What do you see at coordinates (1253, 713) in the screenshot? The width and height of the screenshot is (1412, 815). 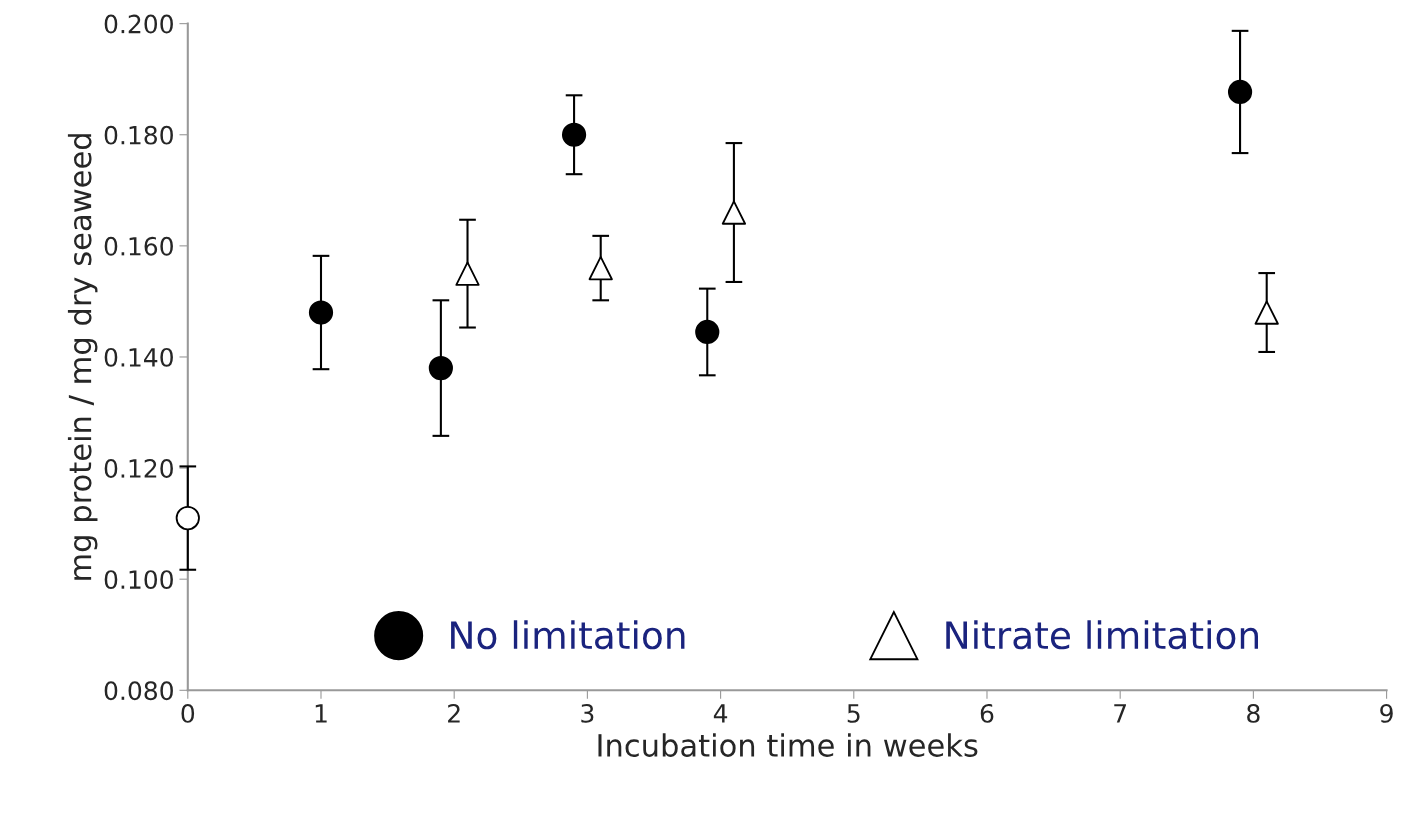 I see `x-tick-label: 8` at bounding box center [1253, 713].